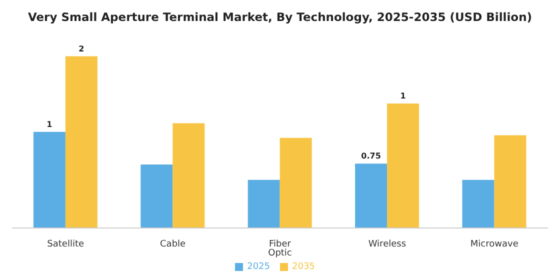  Describe the element at coordinates (494, 244) in the screenshot. I see `x-tick-label: Microwave` at that location.